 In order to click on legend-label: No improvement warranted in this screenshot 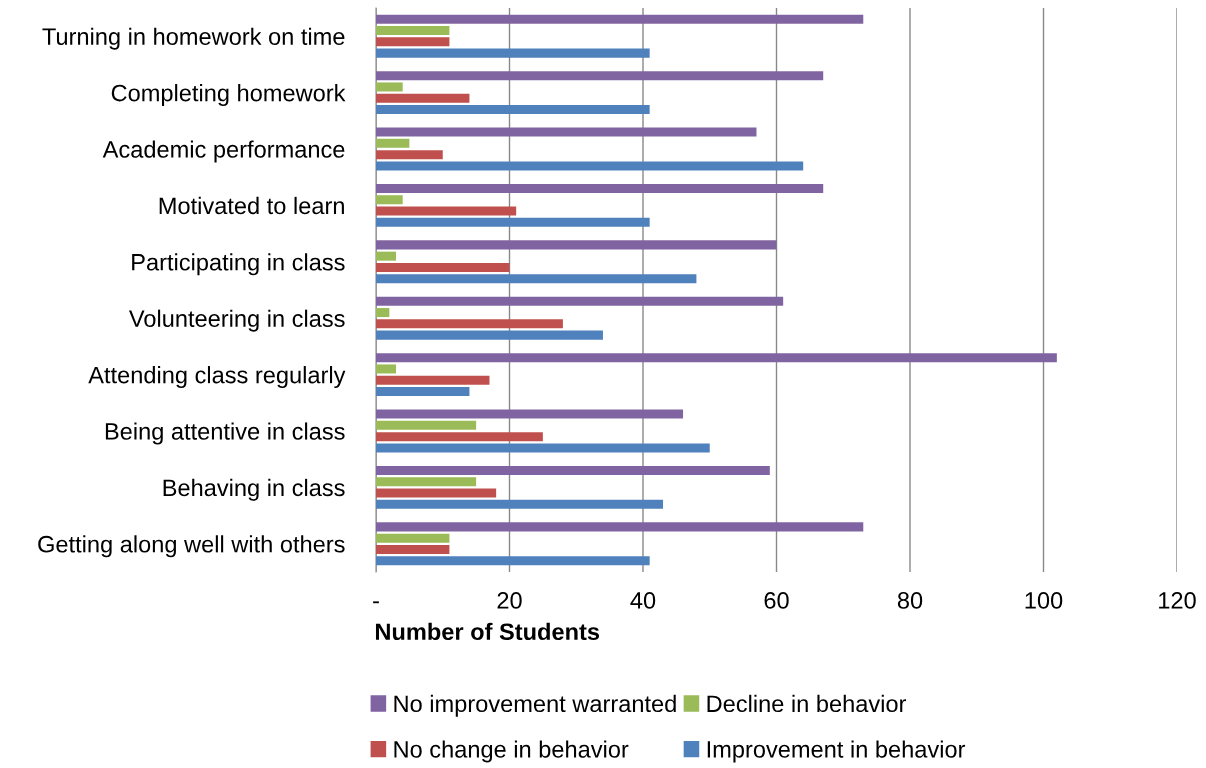, I will do `click(535, 705)`.